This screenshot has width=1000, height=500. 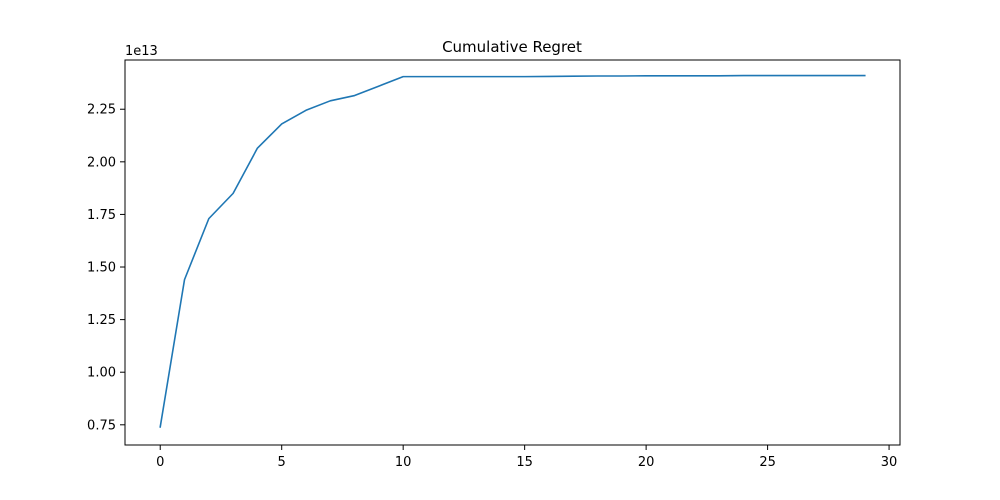 What do you see at coordinates (767, 462) in the screenshot?
I see `x-tick-label-5: 25` at bounding box center [767, 462].